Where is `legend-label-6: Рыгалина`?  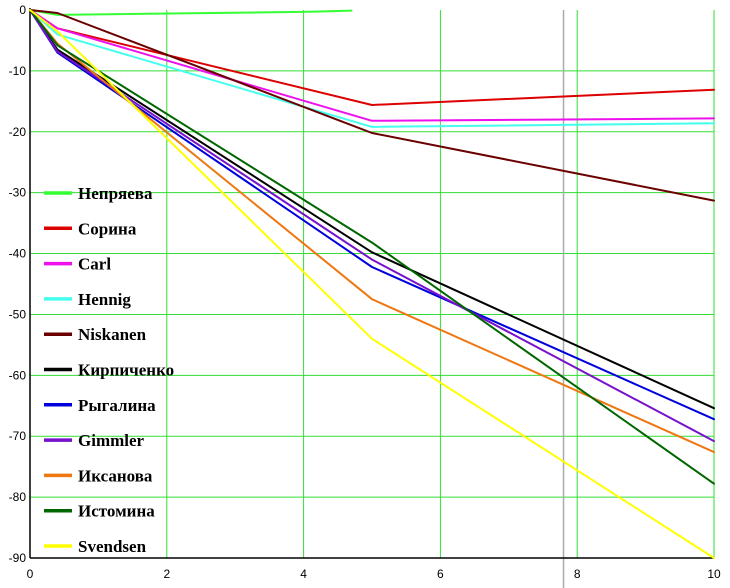
legend-label-6: Рыгалина is located at coordinates (117, 405).